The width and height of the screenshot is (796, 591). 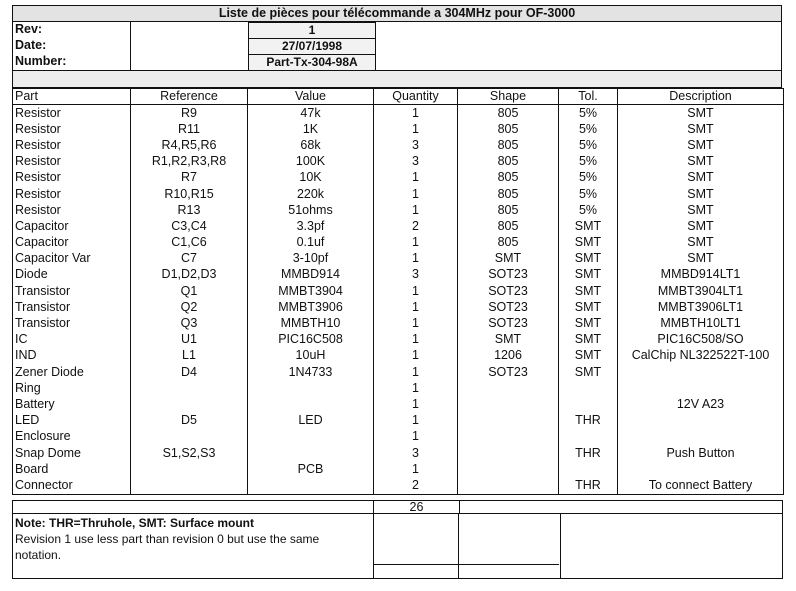 What do you see at coordinates (310, 420) in the screenshot?
I see `cell-value: LED` at bounding box center [310, 420].